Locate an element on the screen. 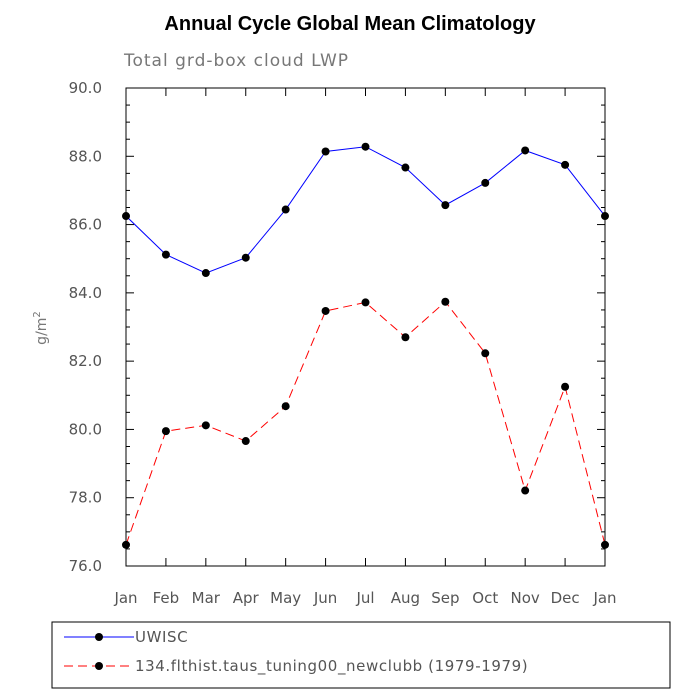  chart-title: Annual Cycle Global Mean Climatology is located at coordinates (350, 24).